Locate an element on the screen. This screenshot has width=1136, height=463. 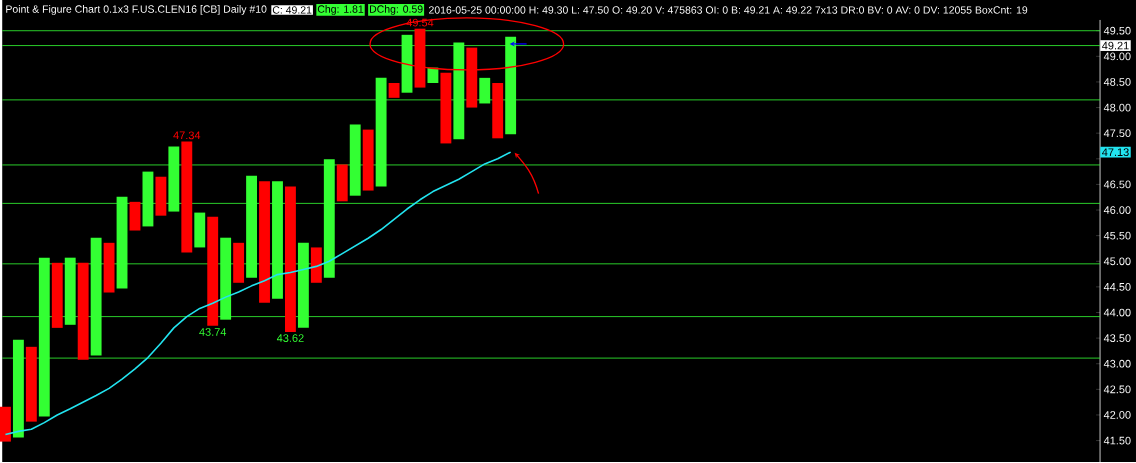
y-tick-label: 44.50 is located at coordinates (1117, 287).